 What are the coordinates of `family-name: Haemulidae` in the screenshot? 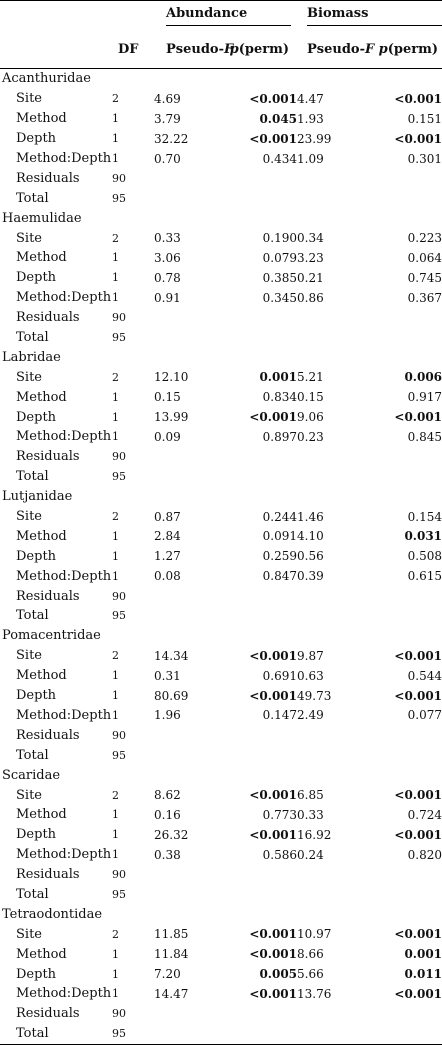 It's located at (42, 218).